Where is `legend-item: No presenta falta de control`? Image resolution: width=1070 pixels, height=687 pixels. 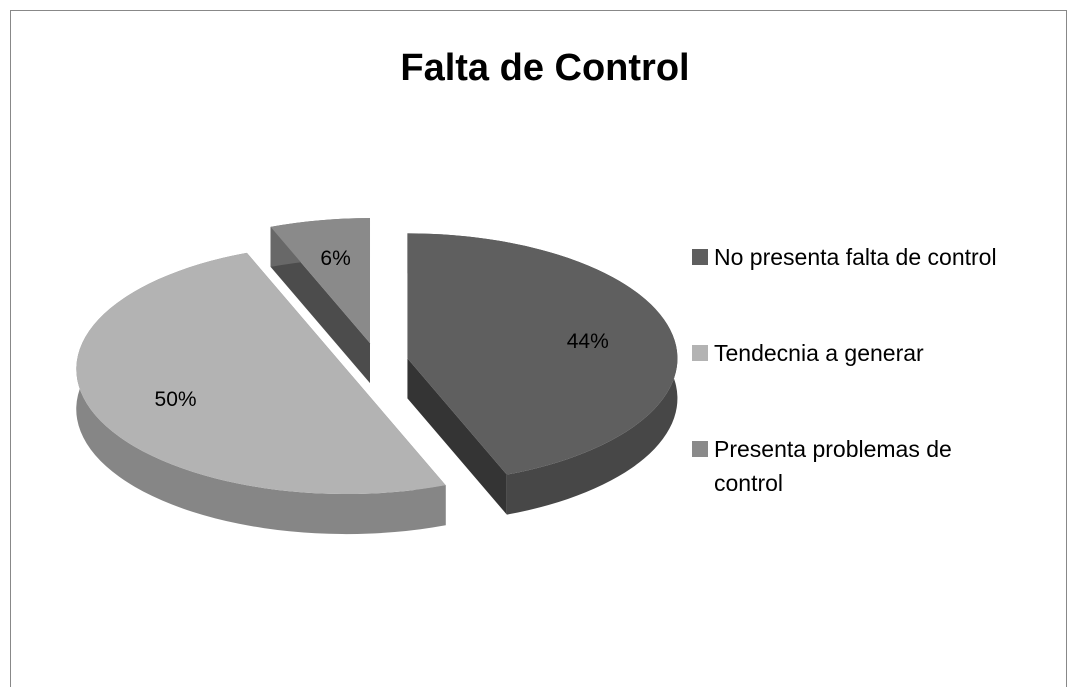
legend-item: No presenta falta de control is located at coordinates (857, 257).